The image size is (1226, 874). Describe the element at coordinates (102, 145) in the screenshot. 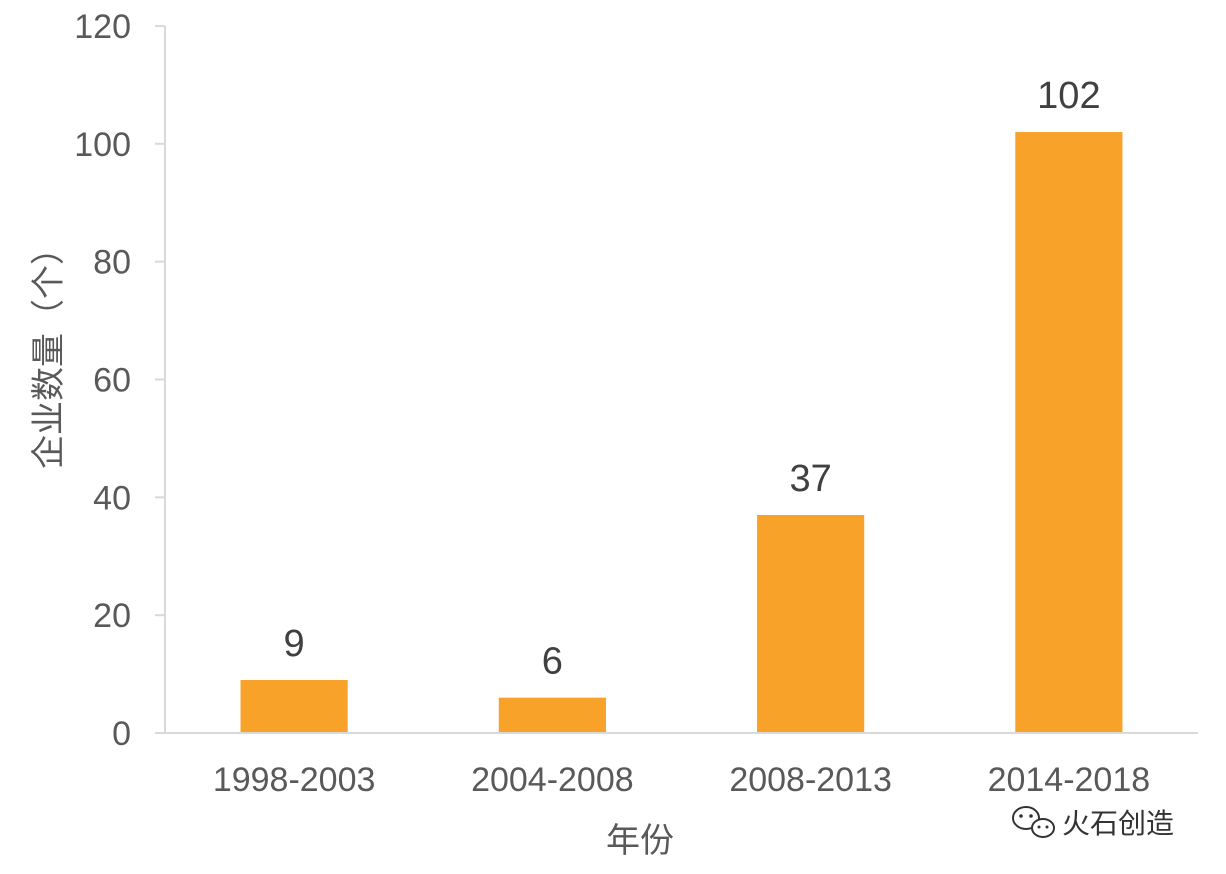

I see `y-tick-label: 100` at that location.